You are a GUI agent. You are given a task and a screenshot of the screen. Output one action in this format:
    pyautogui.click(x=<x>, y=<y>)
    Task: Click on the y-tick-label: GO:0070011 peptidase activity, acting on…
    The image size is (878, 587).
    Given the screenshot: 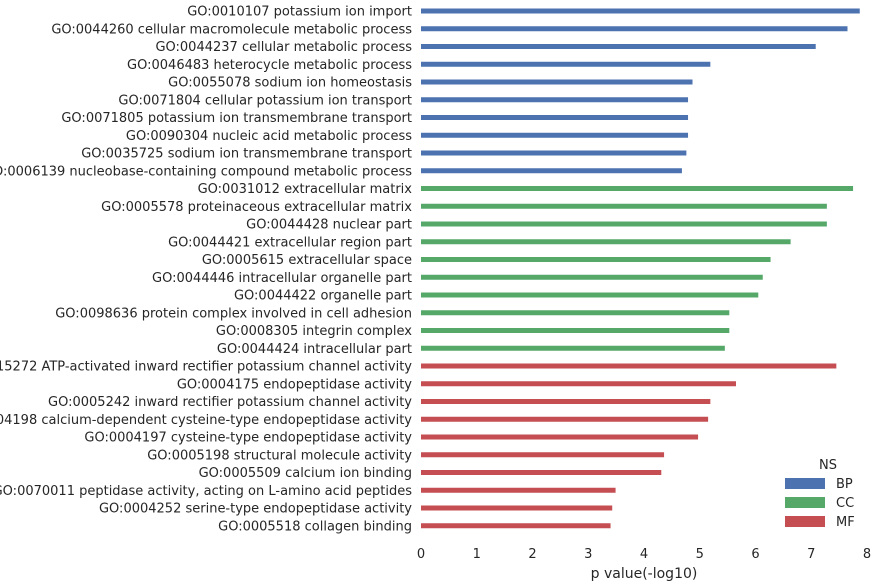 What is the action you would take?
    pyautogui.click(x=206, y=491)
    